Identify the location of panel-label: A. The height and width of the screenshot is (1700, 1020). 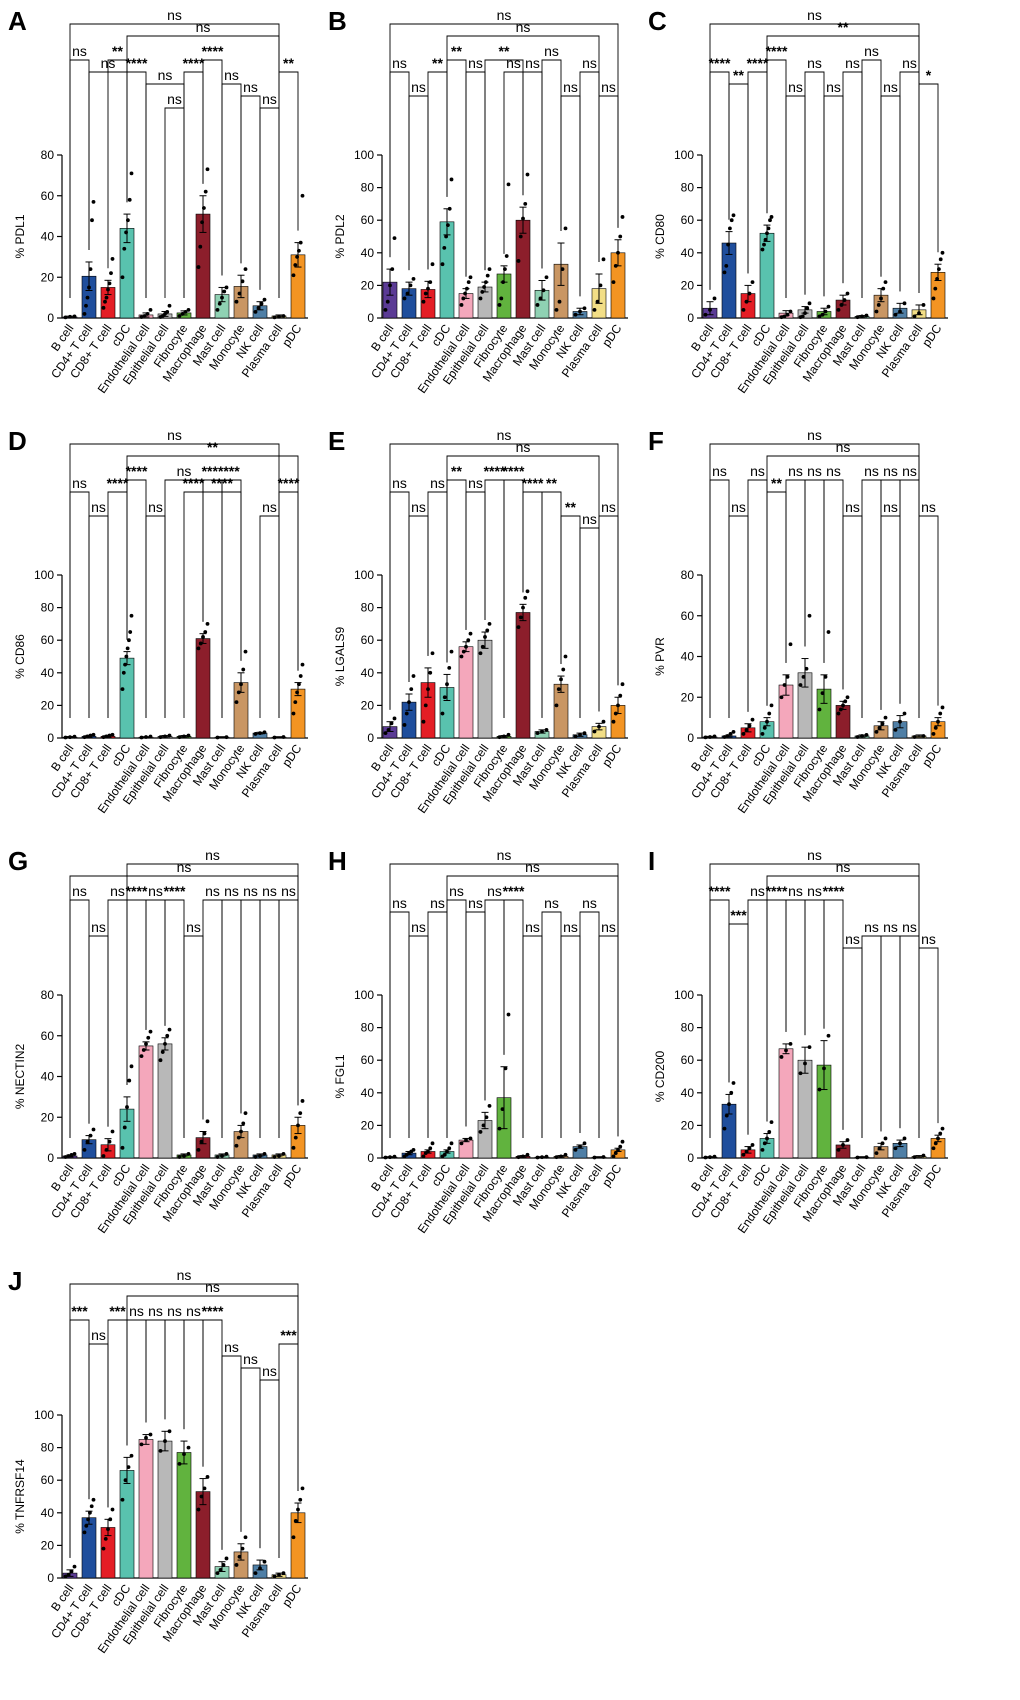
(17, 21).